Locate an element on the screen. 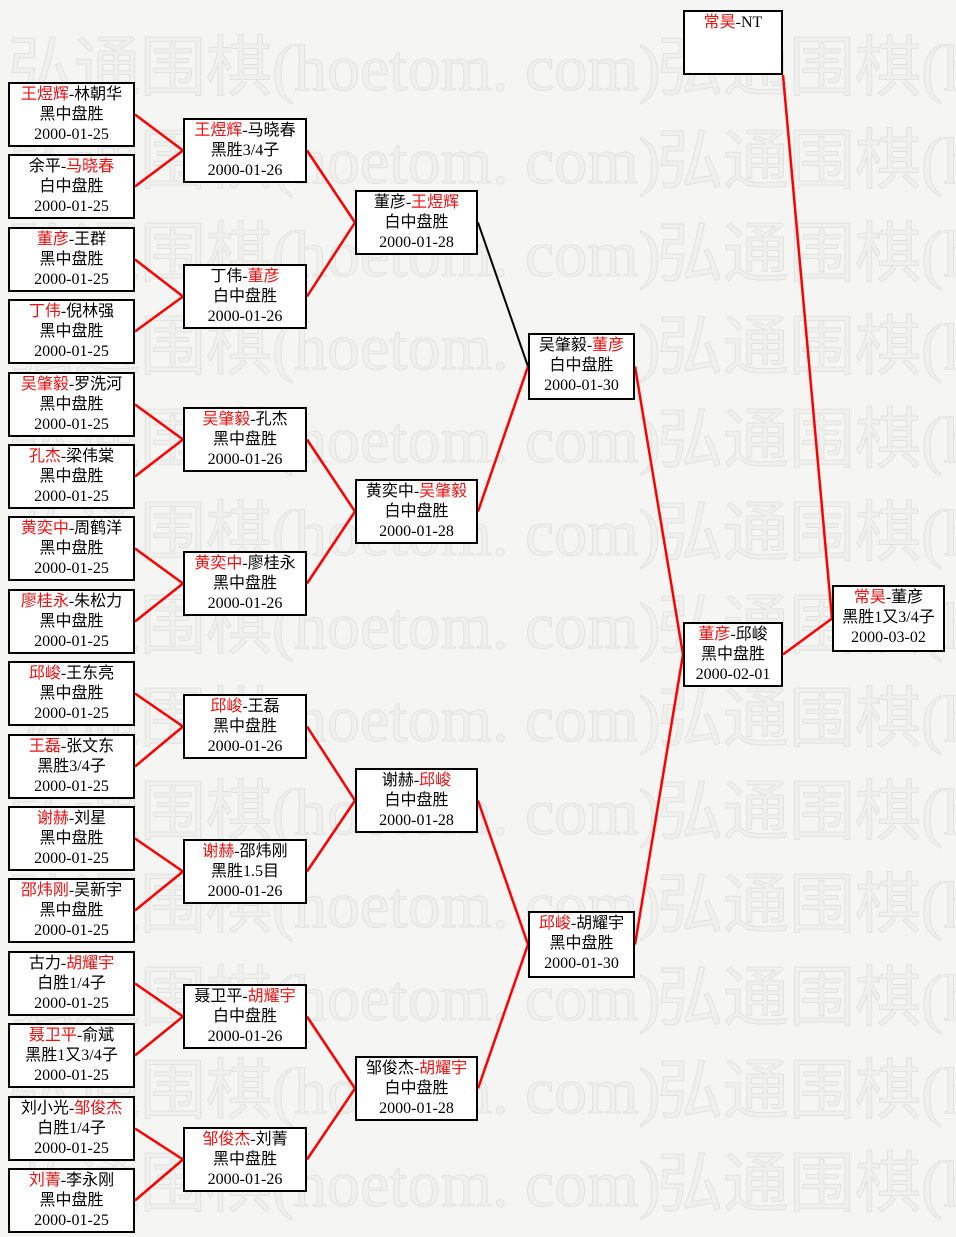 The width and height of the screenshot is (956, 1237). match-players: 邹俊杰-胡耀宇 is located at coordinates (416, 1069).